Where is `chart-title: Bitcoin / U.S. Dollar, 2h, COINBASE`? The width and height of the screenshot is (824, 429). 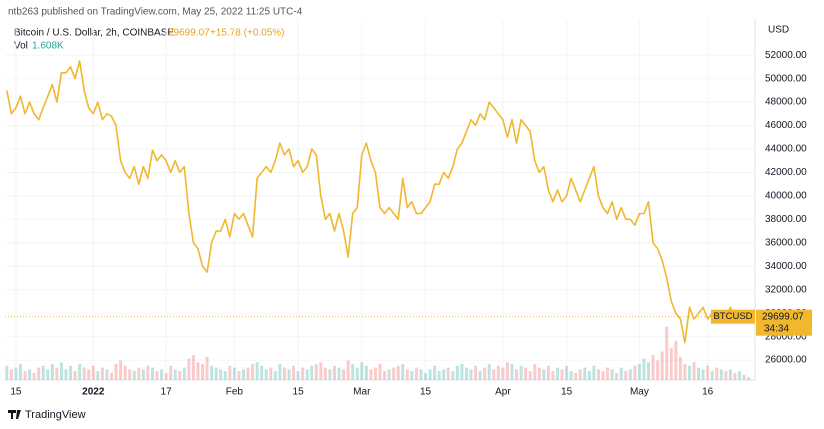
chart-title: Bitcoin / U.S. Dollar, 2h, COINBASE is located at coordinates (94, 33).